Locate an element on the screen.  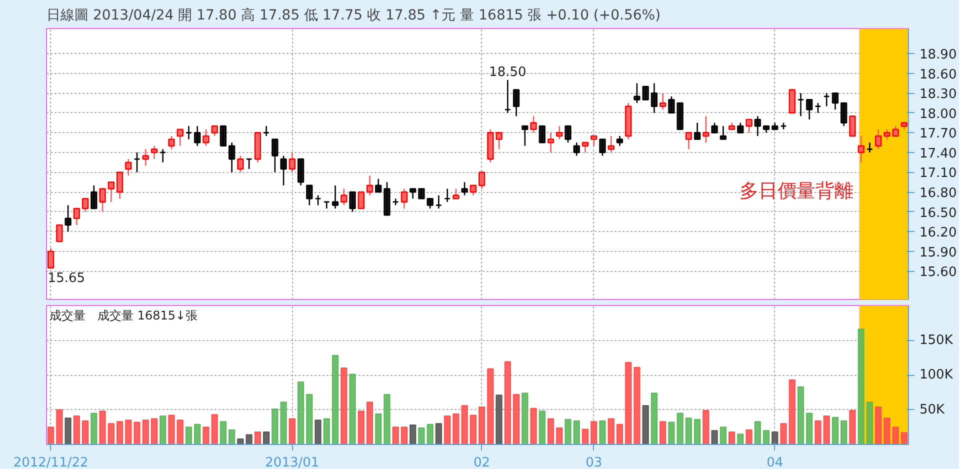
y-tick-label: 17.40 is located at coordinates (938, 154).